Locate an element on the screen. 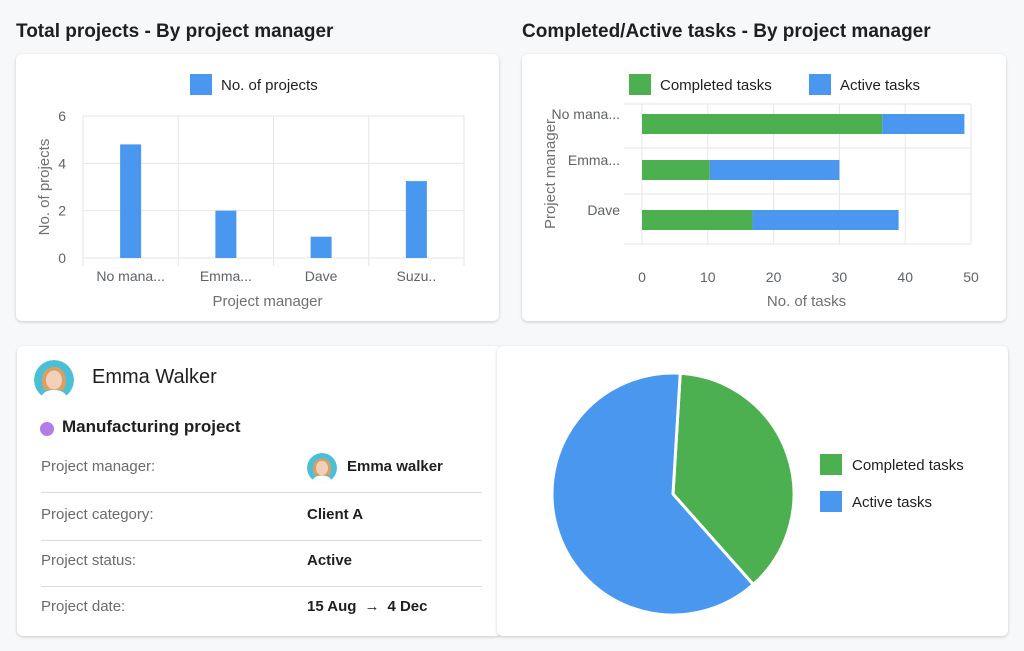 The height and width of the screenshot is (651, 1024). left-section-title: Total projects - By project manager is located at coordinates (175, 31).